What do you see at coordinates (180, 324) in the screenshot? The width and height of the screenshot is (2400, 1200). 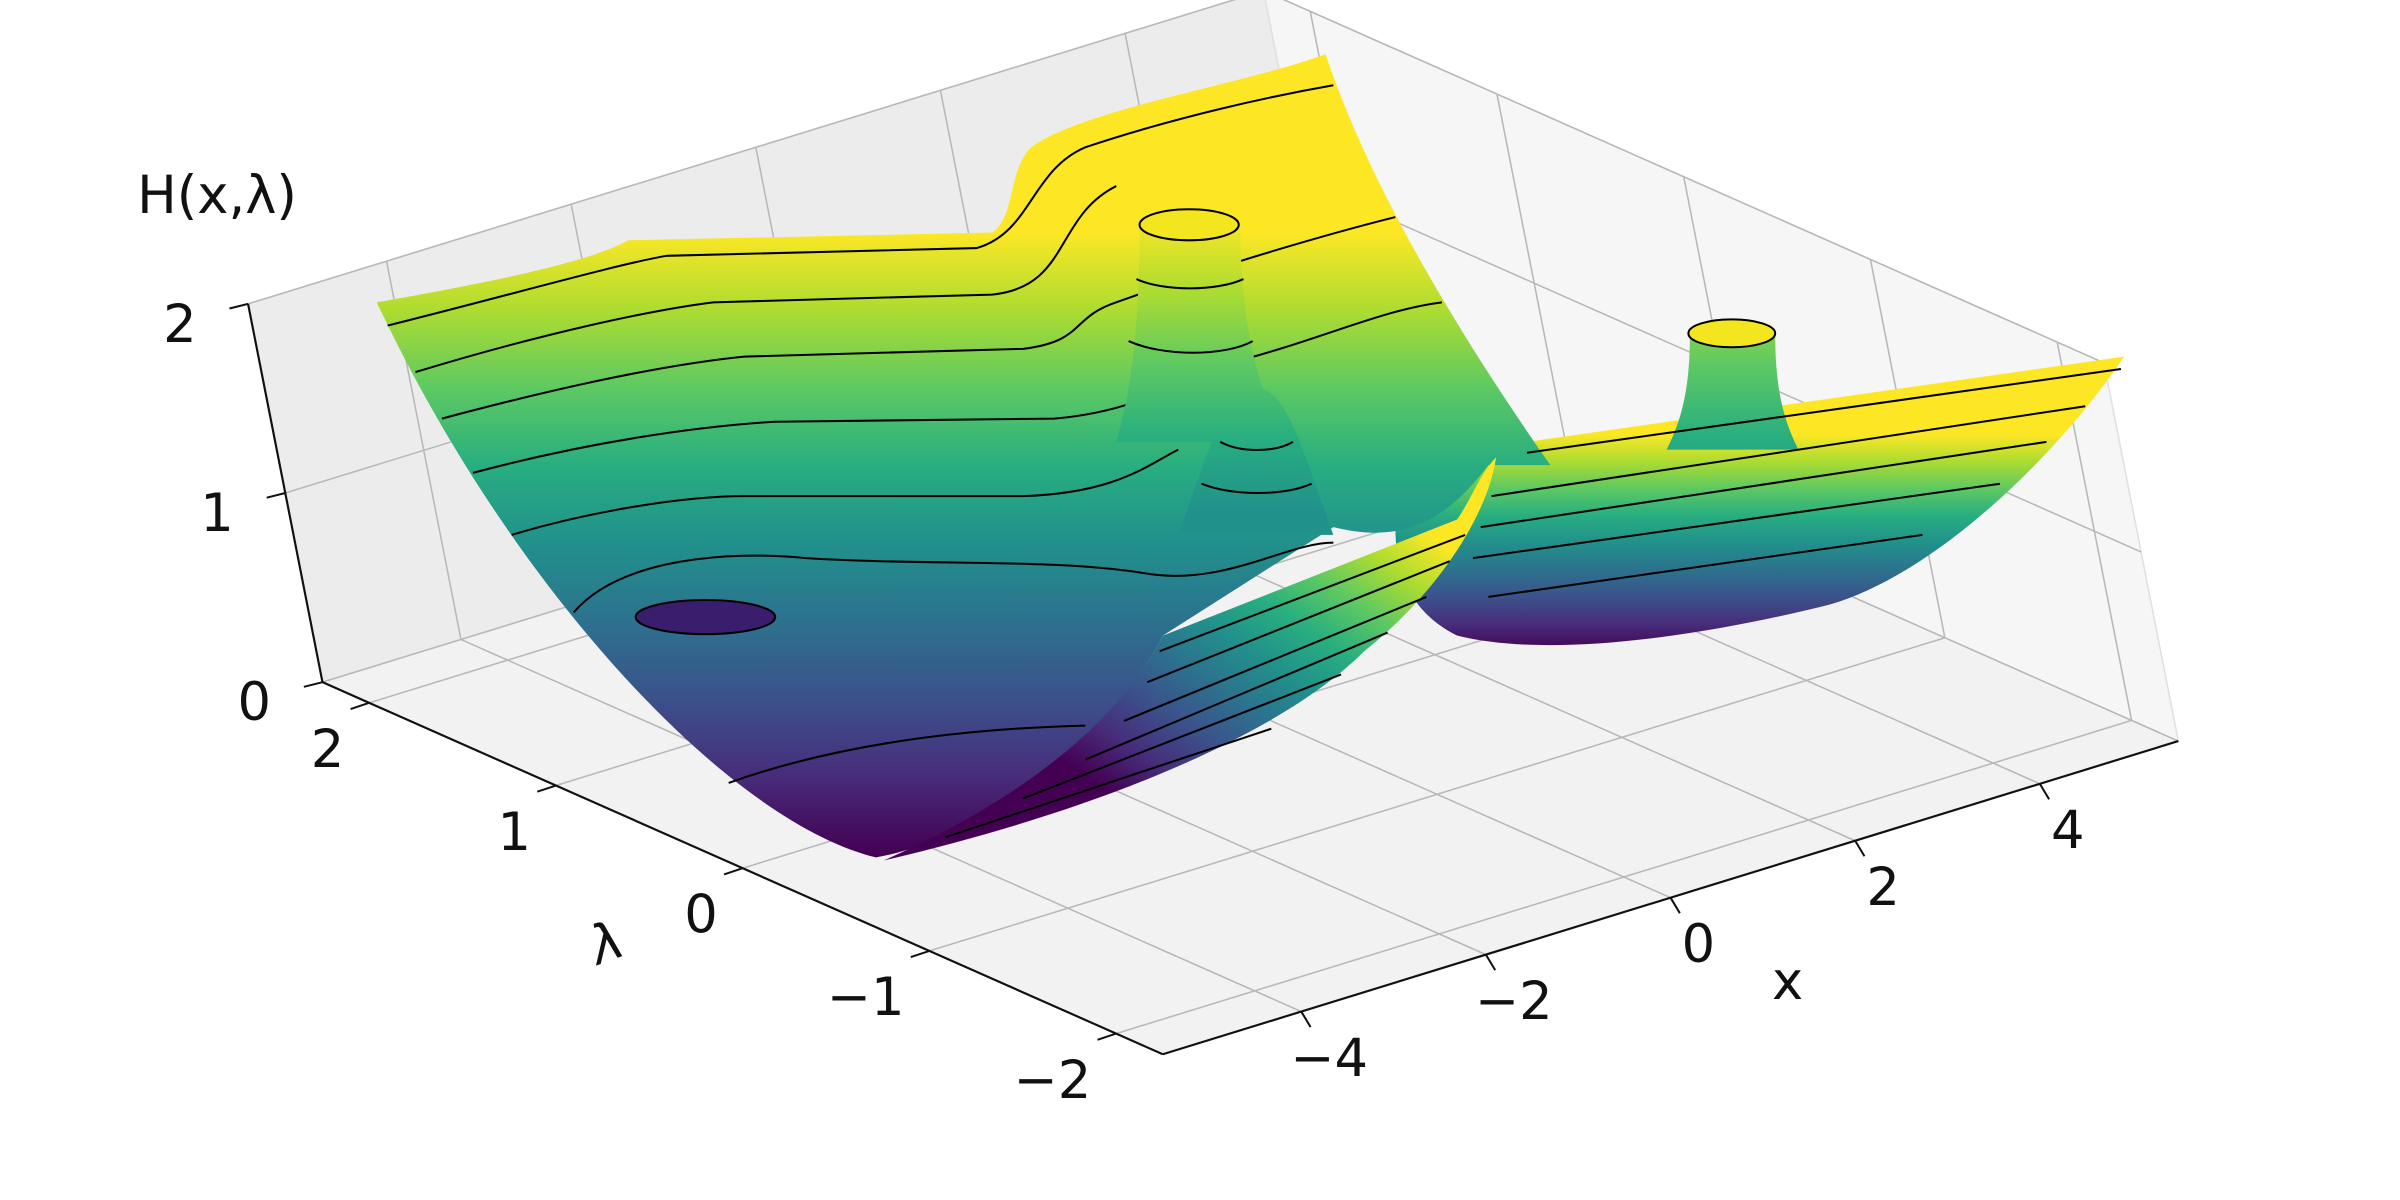 I see `z-tick-label: 2` at bounding box center [180, 324].